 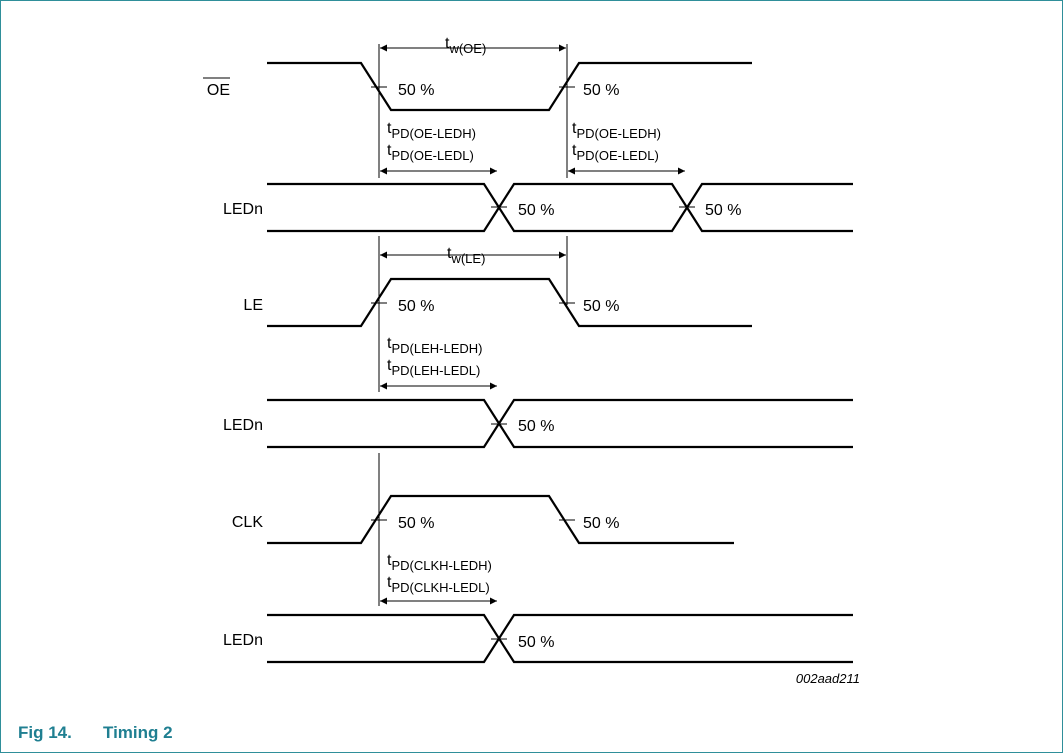 What do you see at coordinates (828, 678) in the screenshot?
I see `drawing-code: 002aad211` at bounding box center [828, 678].